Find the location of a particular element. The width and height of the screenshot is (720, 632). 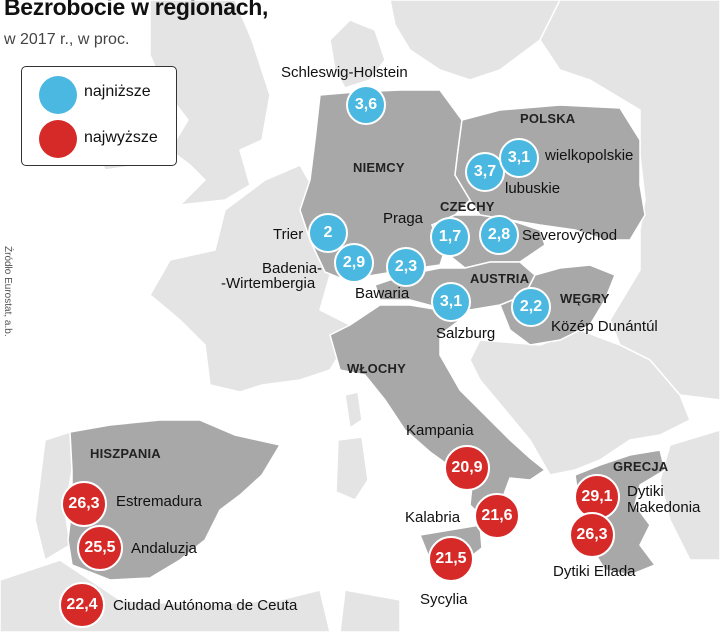

label-schleswig: Schleswig-Holstein is located at coordinates (344, 72).